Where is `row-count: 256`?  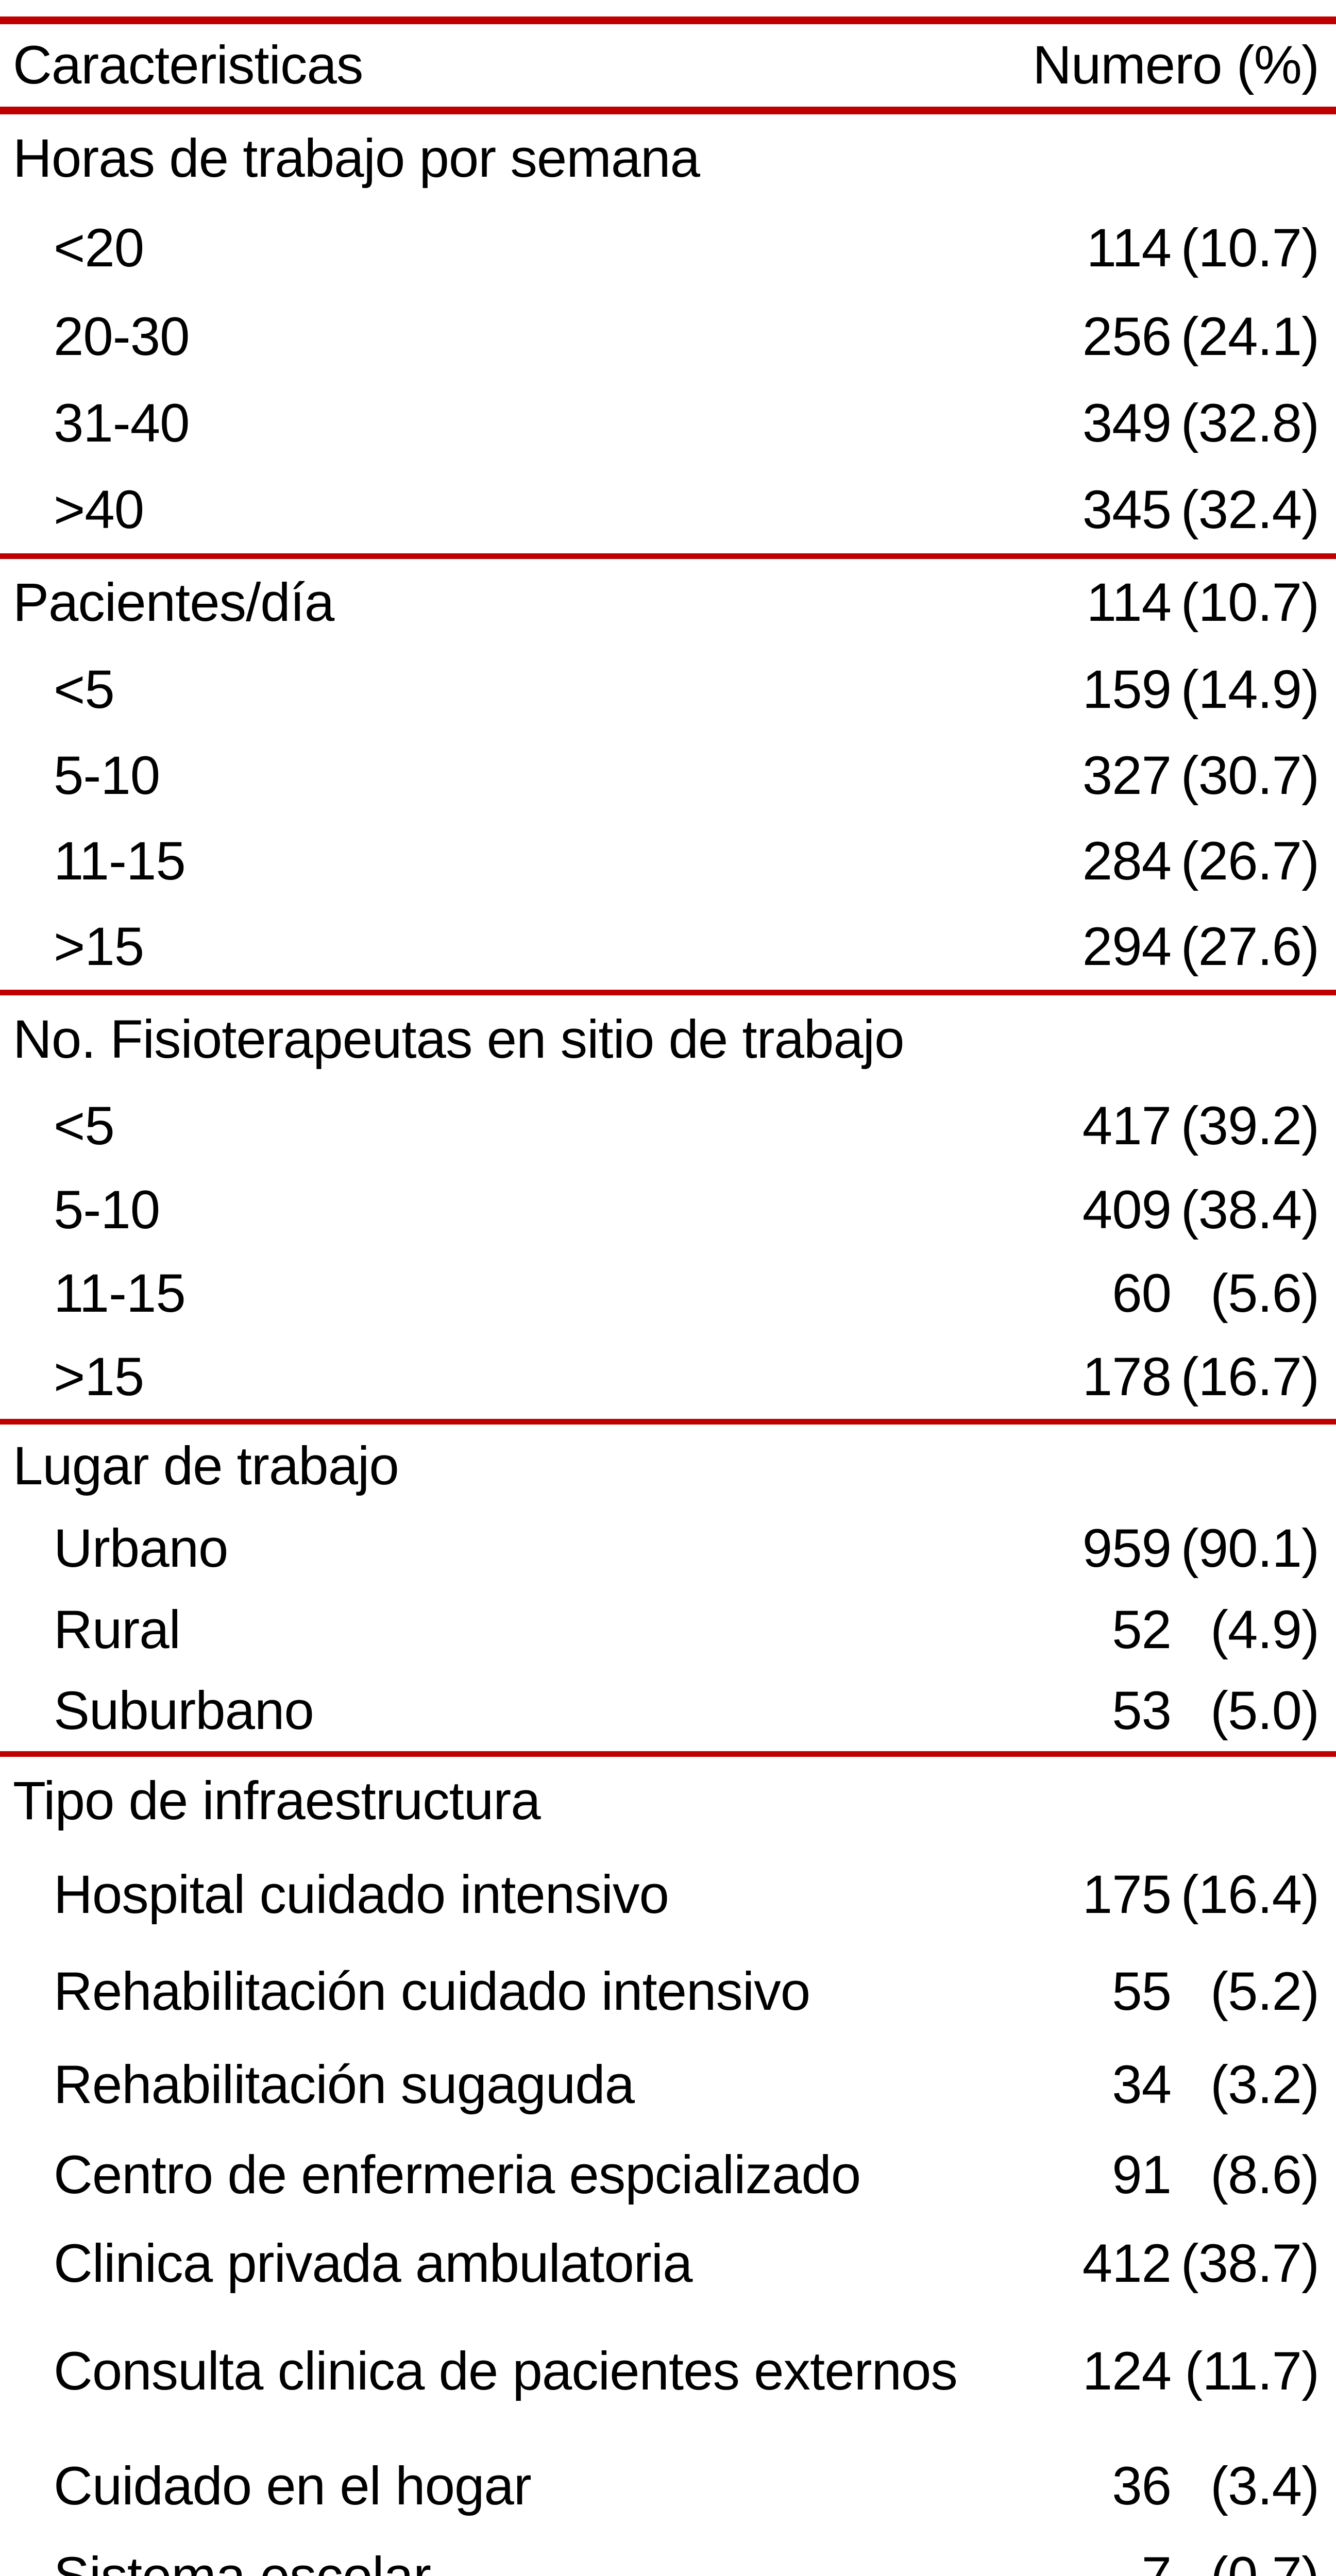 row-count: 256 is located at coordinates (1127, 337).